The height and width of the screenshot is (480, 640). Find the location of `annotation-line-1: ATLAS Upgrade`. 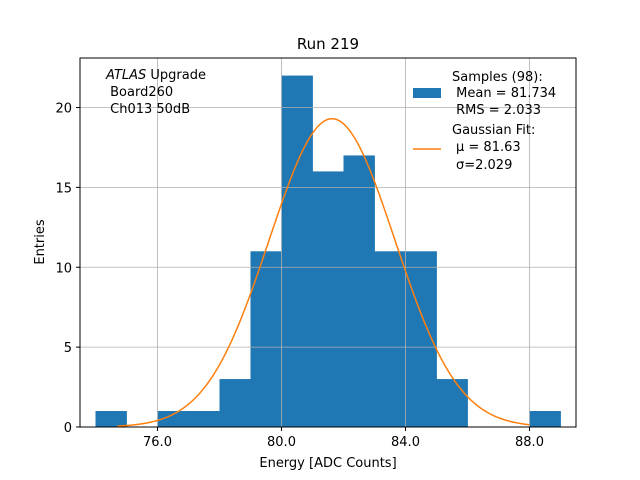

annotation-line-1: ATLAS Upgrade is located at coordinates (155, 75).